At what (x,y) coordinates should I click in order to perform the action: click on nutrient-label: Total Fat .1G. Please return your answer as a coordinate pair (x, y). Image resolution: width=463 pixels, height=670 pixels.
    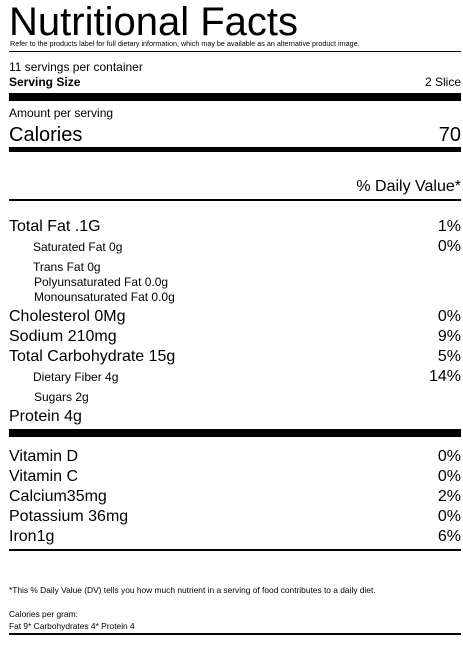
    Looking at the image, I should click on (55, 226).